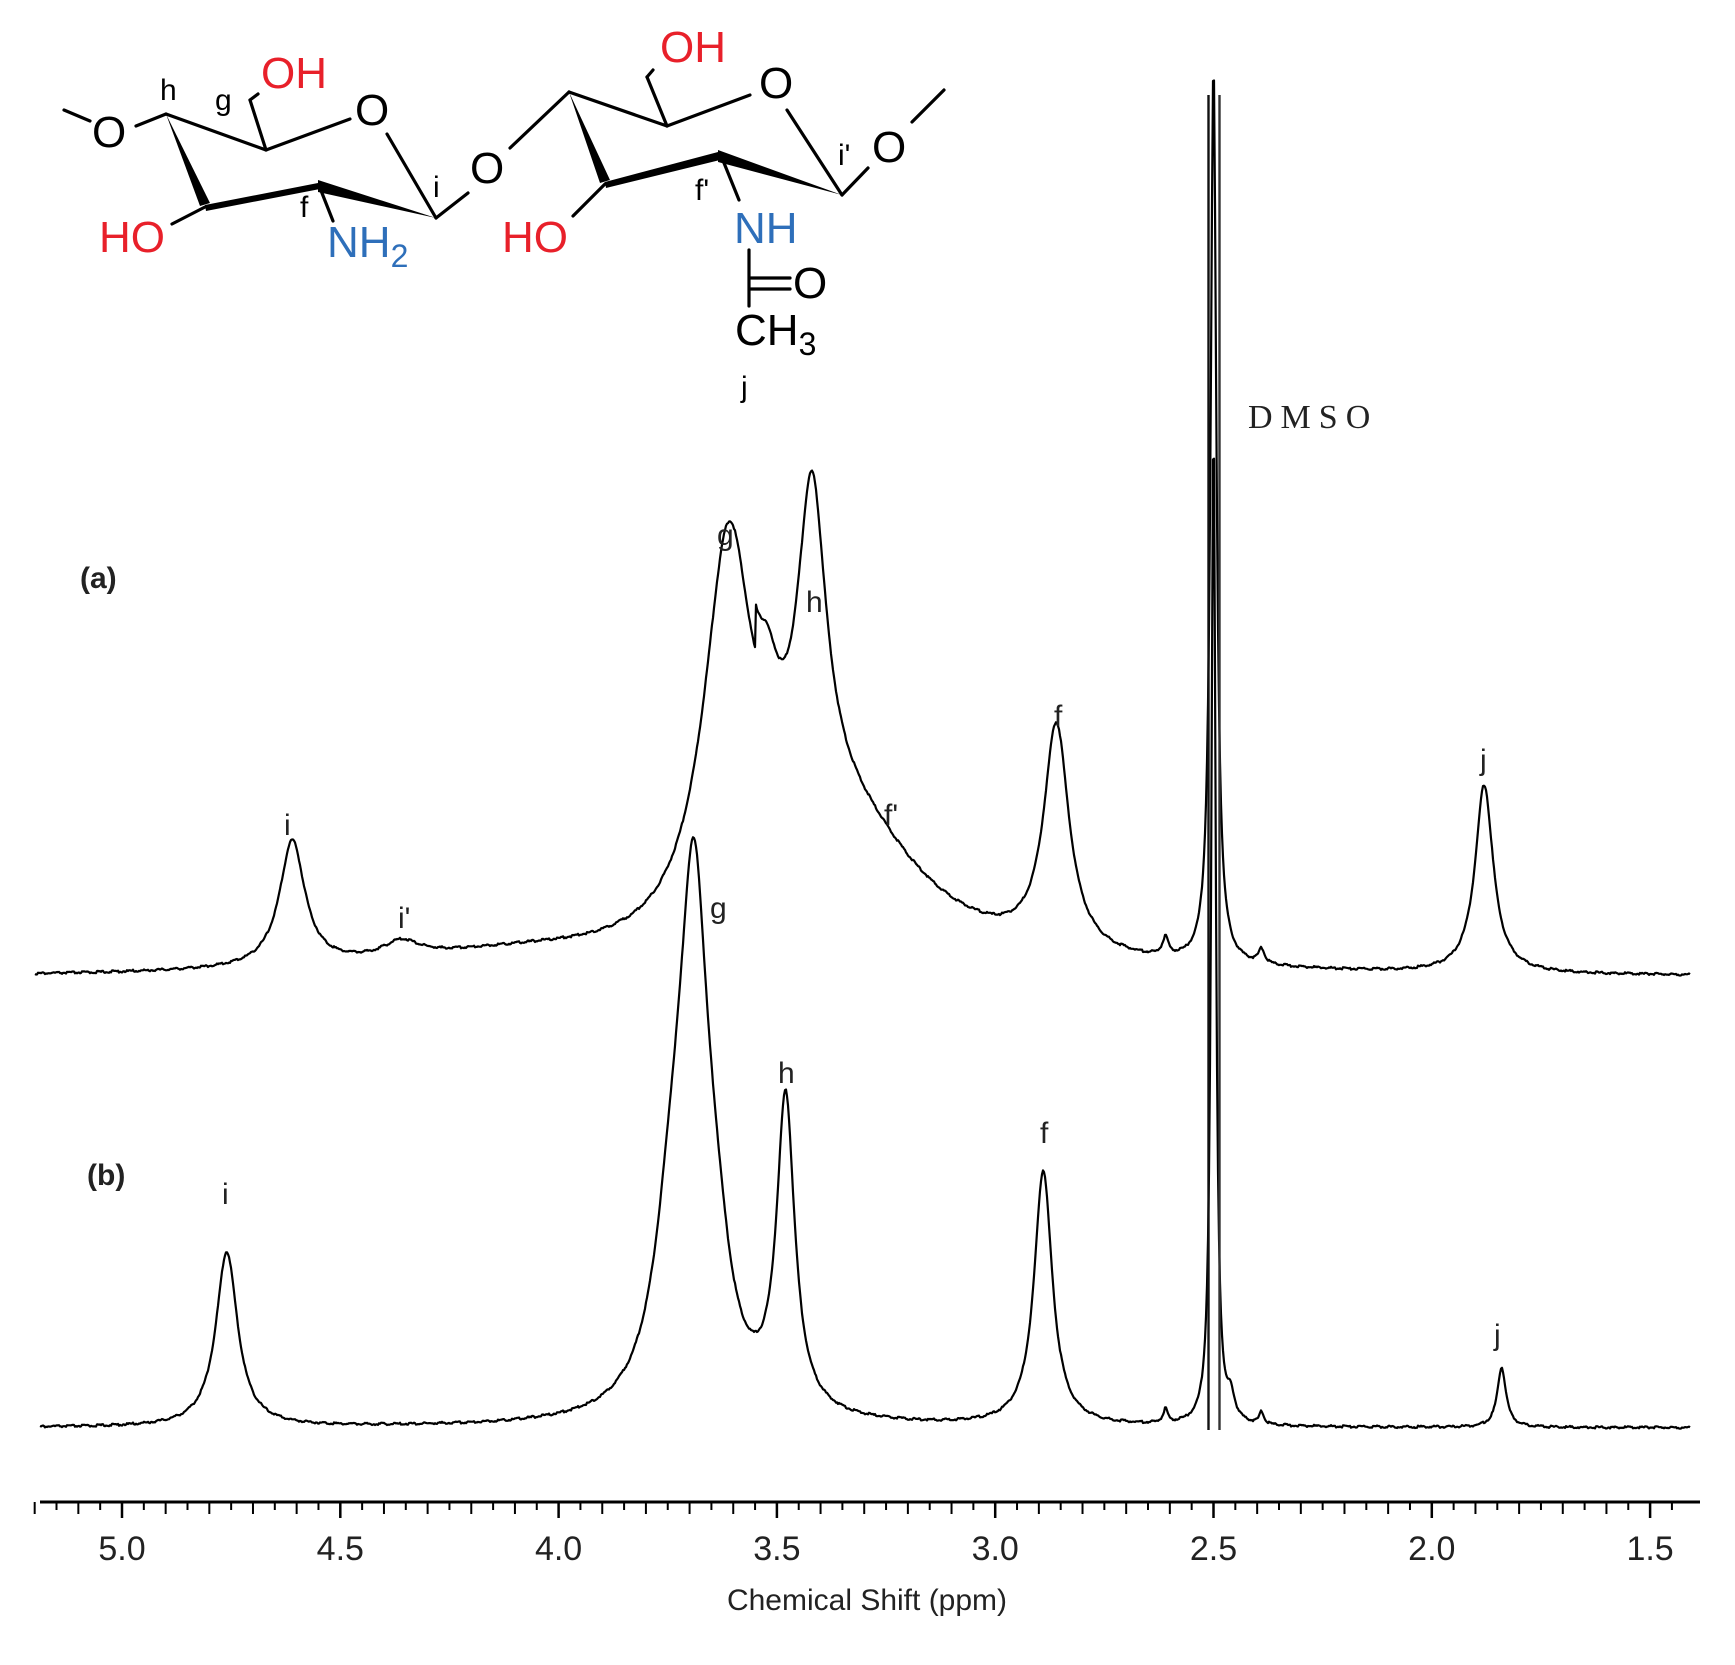  I want to click on hydroxyl-ho-left: HO, so click(132, 237).